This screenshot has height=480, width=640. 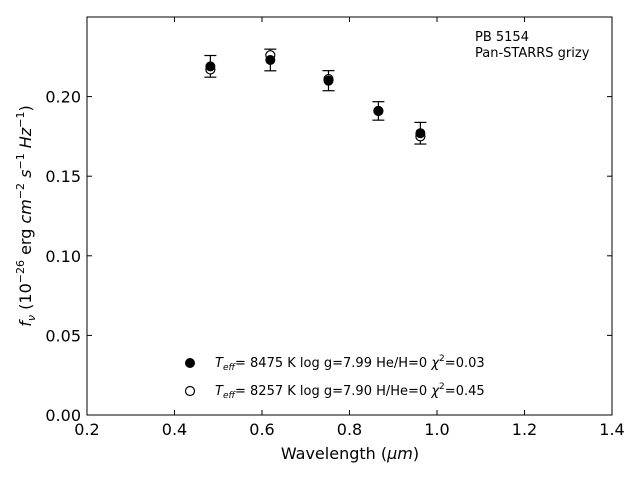 I want to click on x-tick-label: 1.2, so click(x=524, y=429).